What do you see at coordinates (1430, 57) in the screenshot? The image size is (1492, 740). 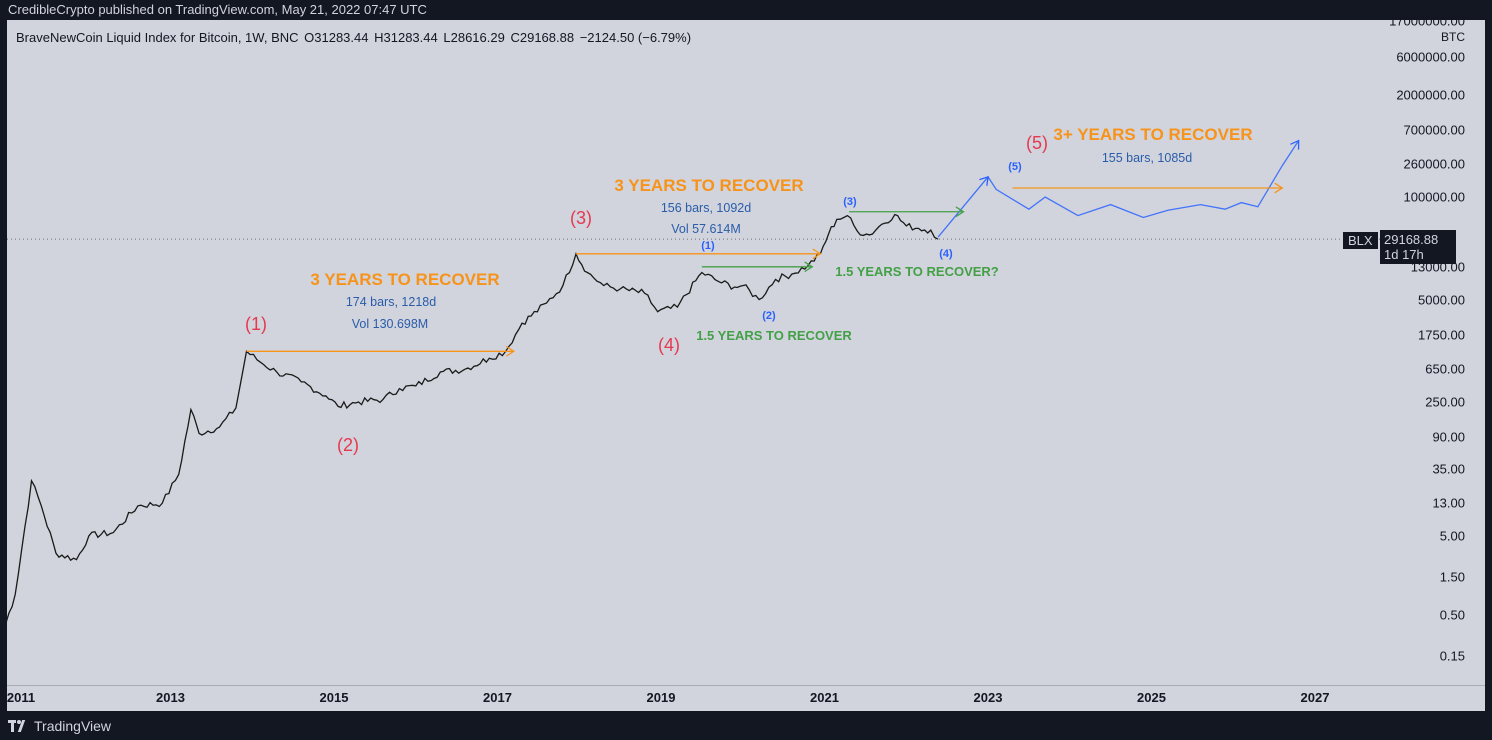 I see `price-tick-1: 6000000.00` at bounding box center [1430, 57].